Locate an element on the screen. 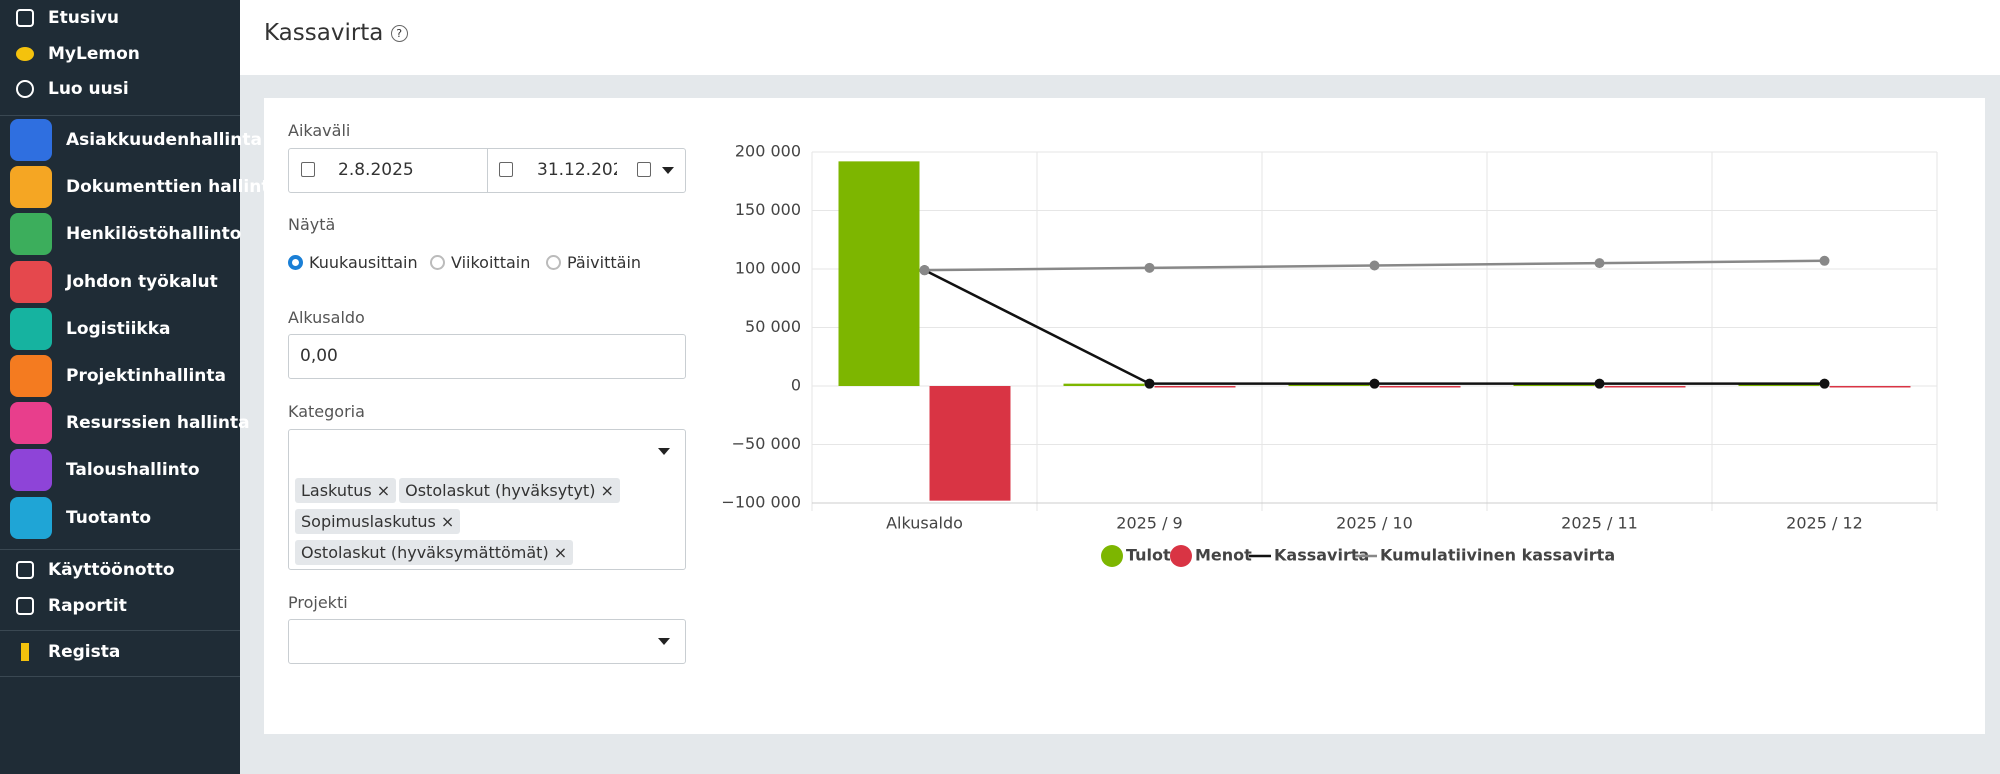 This screenshot has height=774, width=2000. nav-label: Logistiikka is located at coordinates (118, 328).